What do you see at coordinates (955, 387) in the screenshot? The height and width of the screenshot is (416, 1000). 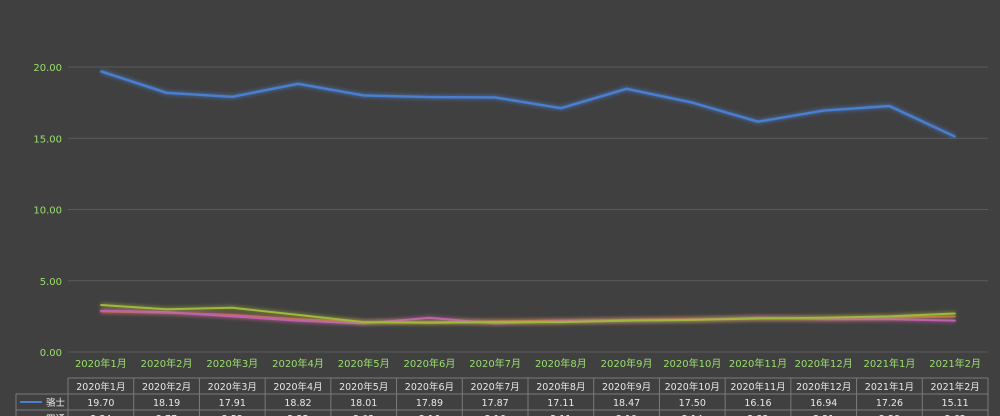 I see `table-header-cell: 2021年2月` at bounding box center [955, 387].